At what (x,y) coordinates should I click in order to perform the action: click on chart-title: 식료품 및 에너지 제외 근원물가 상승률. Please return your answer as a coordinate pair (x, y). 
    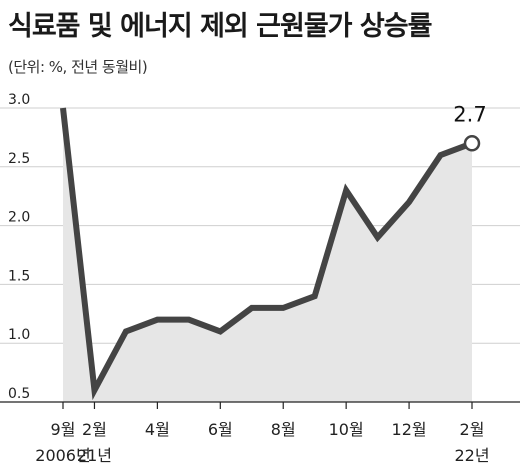
    Looking at the image, I should click on (220, 26).